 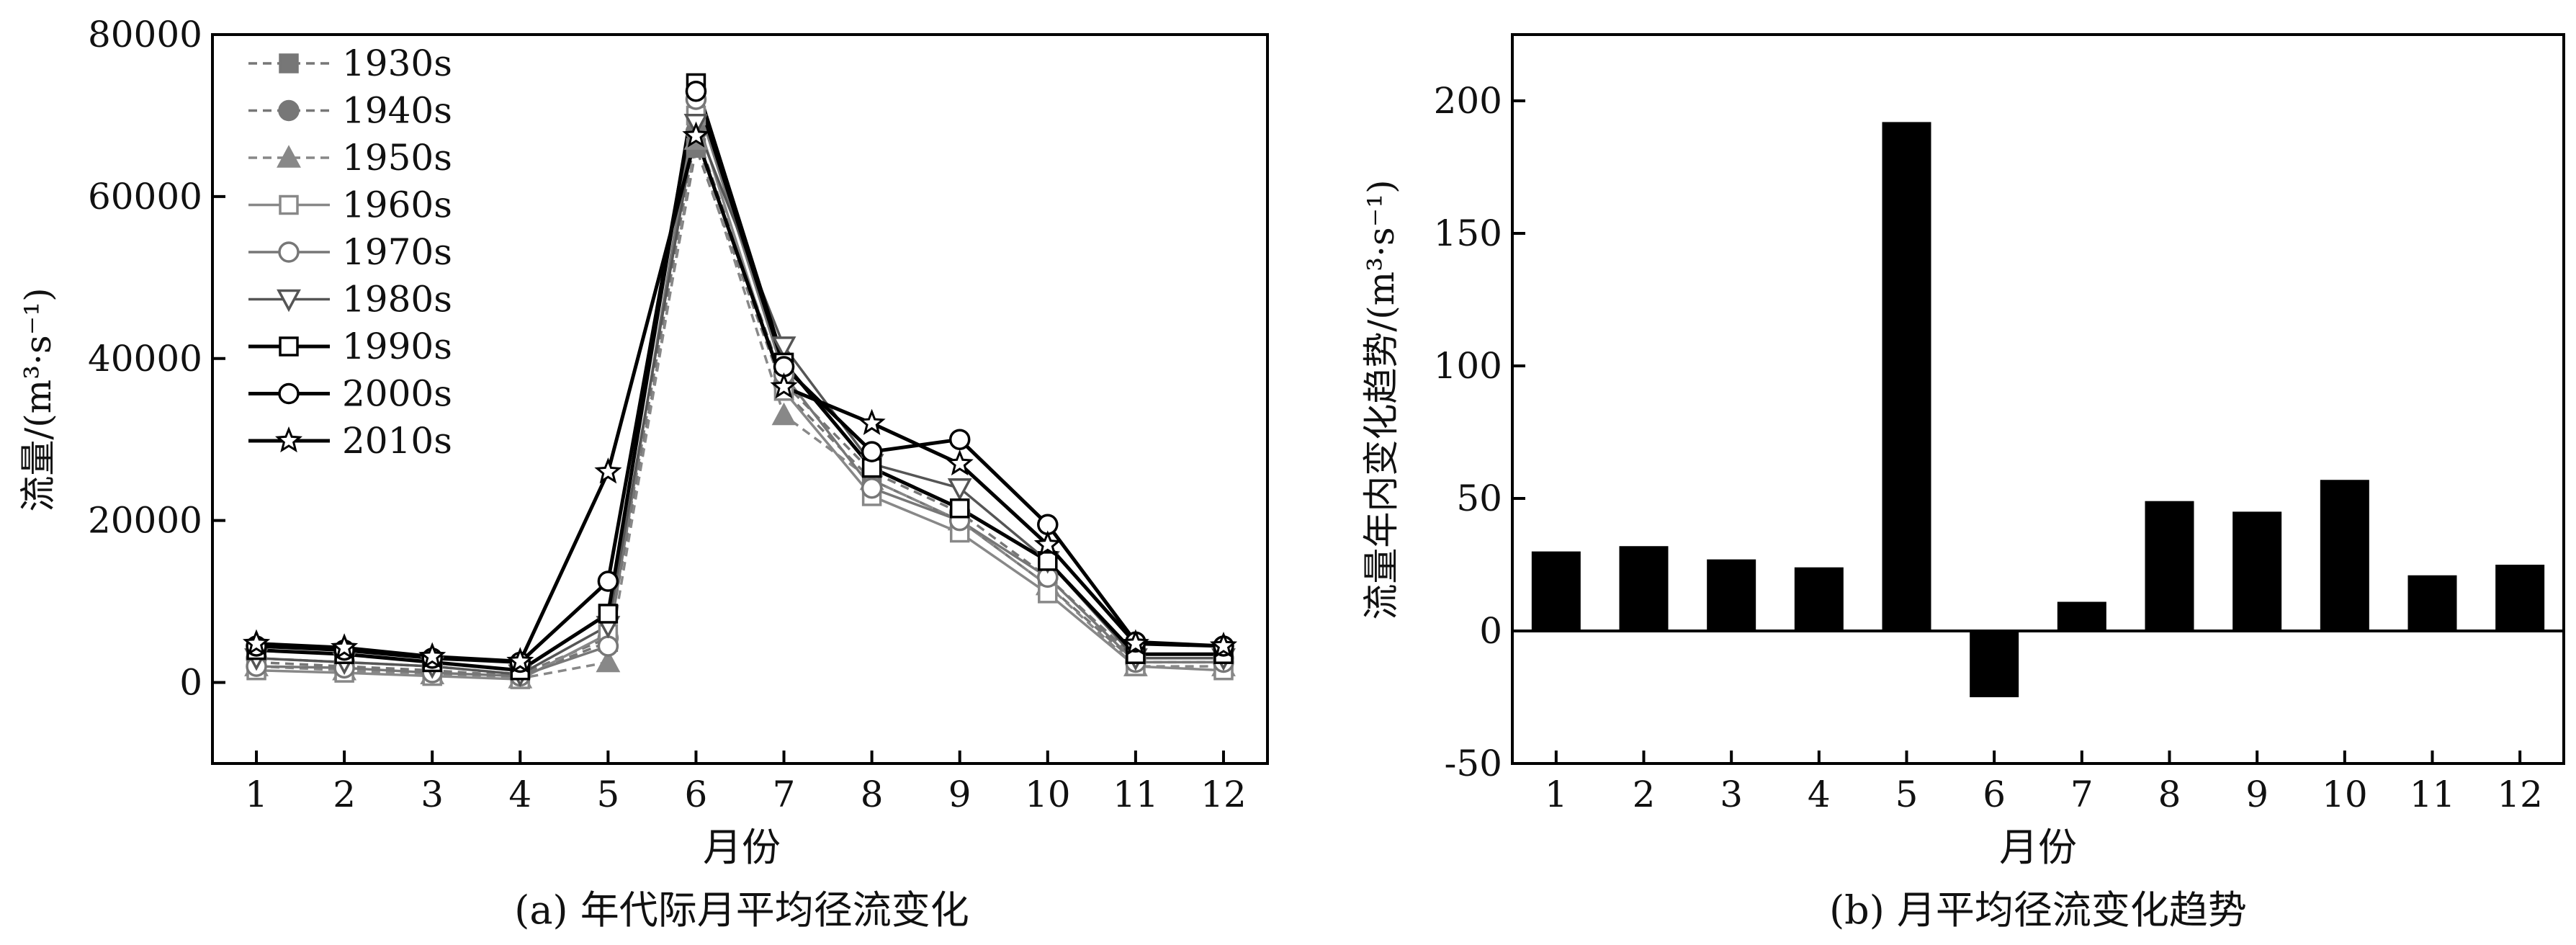 I want to click on y-ticks: 0 20000 40000 60000 80000, so click(x=156, y=359).